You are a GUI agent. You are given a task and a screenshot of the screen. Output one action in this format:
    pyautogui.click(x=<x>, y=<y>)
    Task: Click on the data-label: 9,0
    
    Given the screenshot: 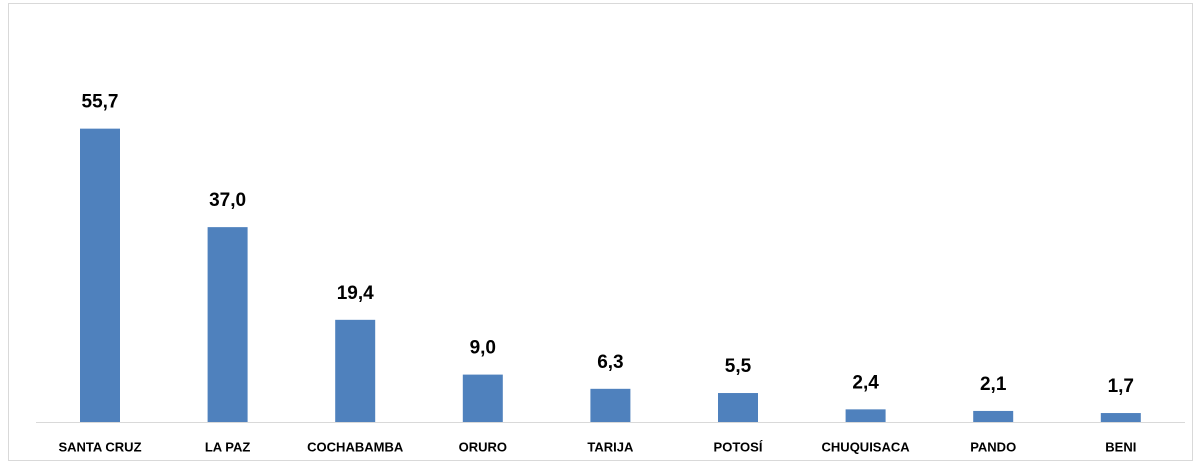 What is the action you would take?
    pyautogui.click(x=483, y=348)
    